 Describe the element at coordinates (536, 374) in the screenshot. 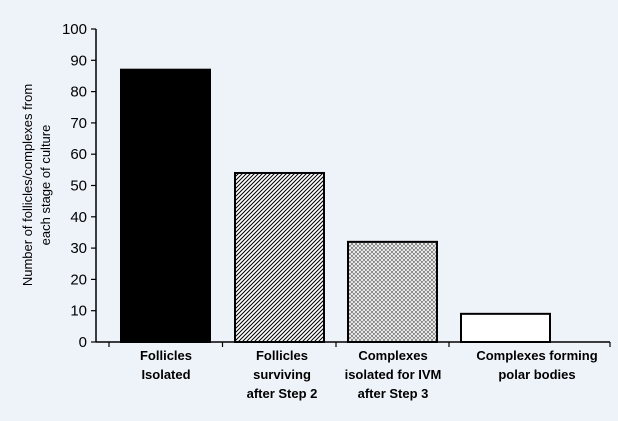

I see `x-category-label-line: polar bodies` at that location.